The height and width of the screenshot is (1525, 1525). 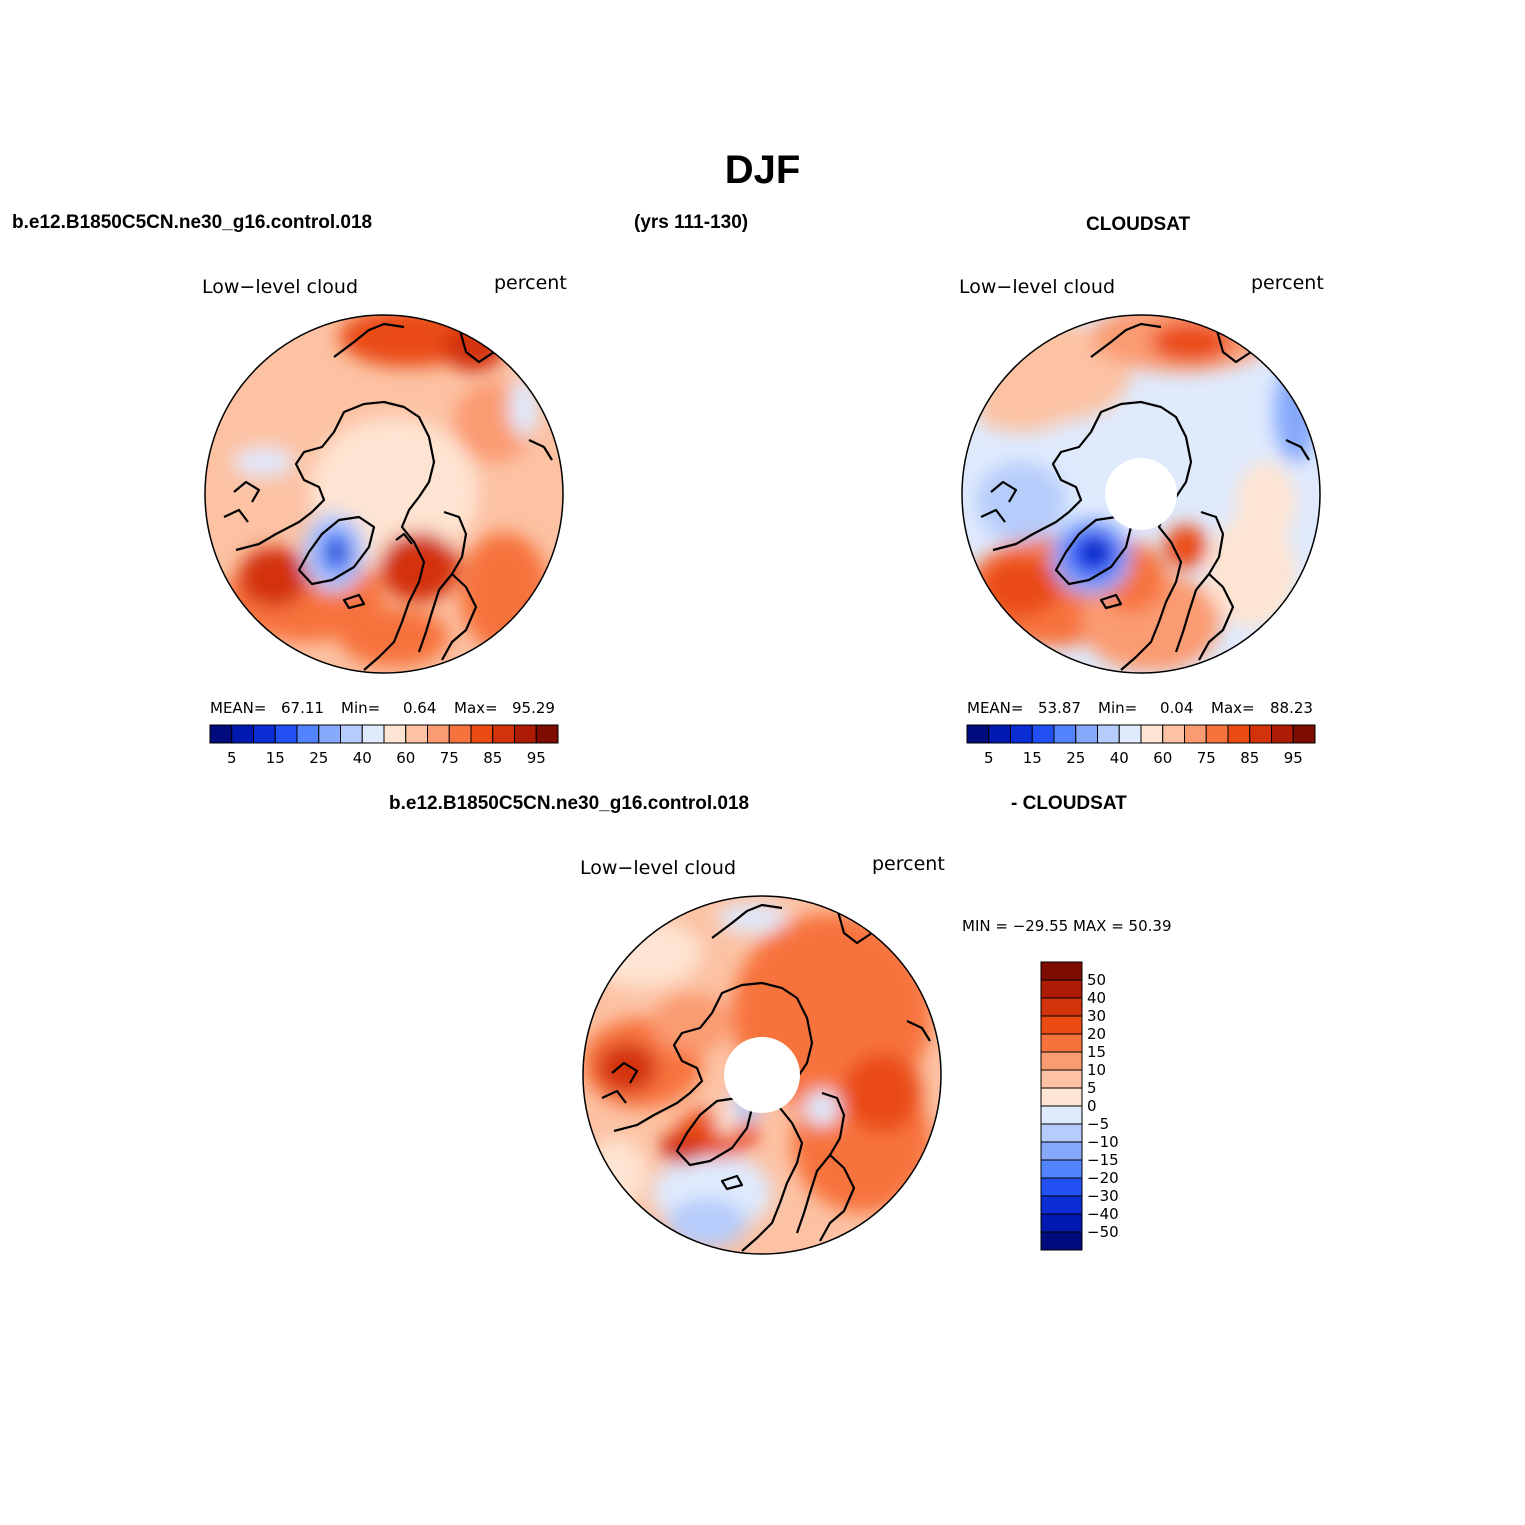 What do you see at coordinates (1097, 1016) in the screenshot?
I see `diff-colorbar-tick-label: 30` at bounding box center [1097, 1016].